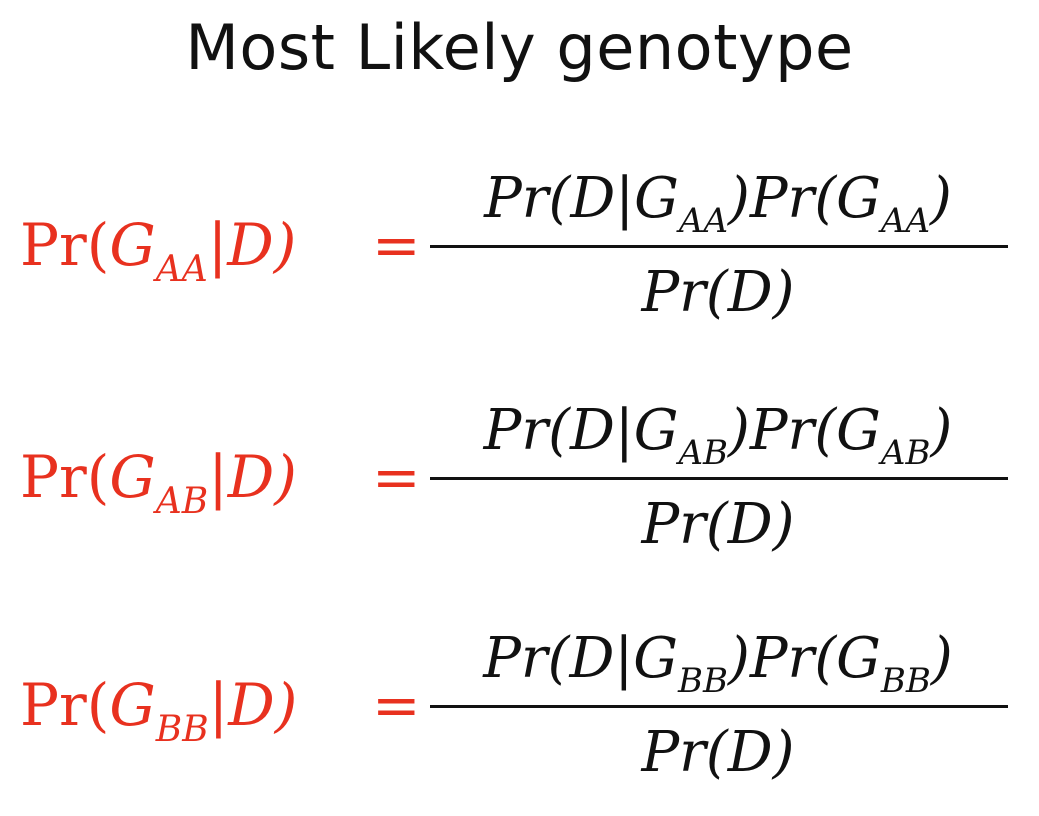  Describe the element at coordinates (158, 478) in the screenshot. I see `equation-lhs: Pr(GAB|D)` at that location.